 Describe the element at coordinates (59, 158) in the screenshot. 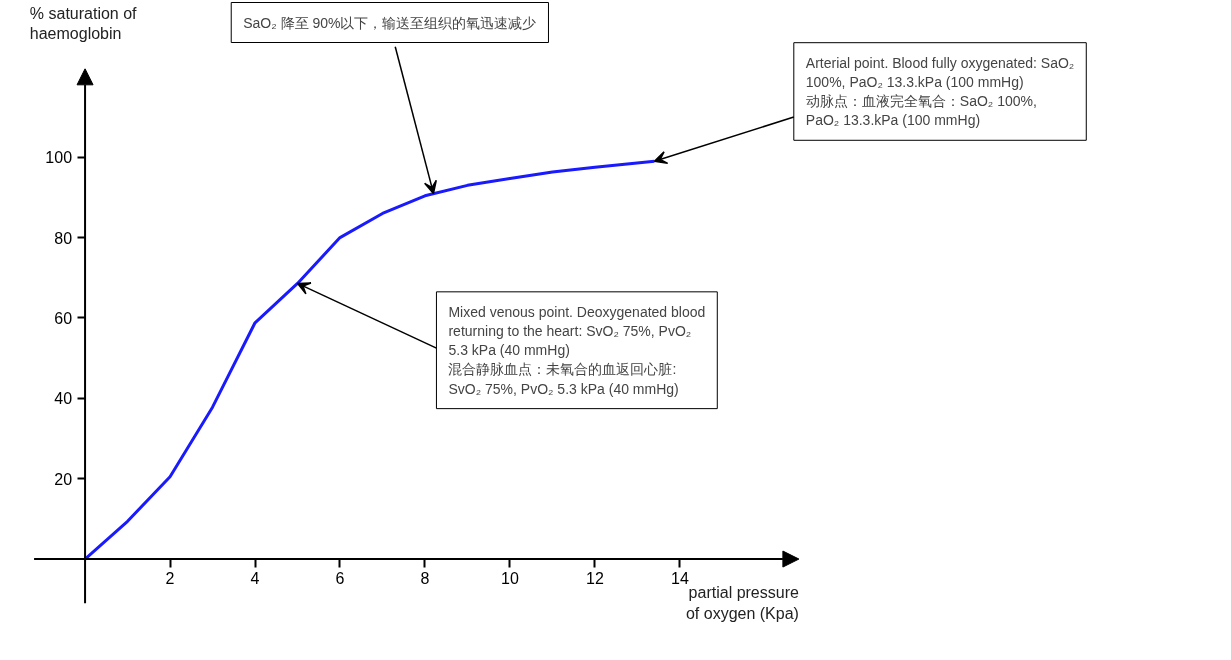

I see `y-tick-label: 100` at that location.